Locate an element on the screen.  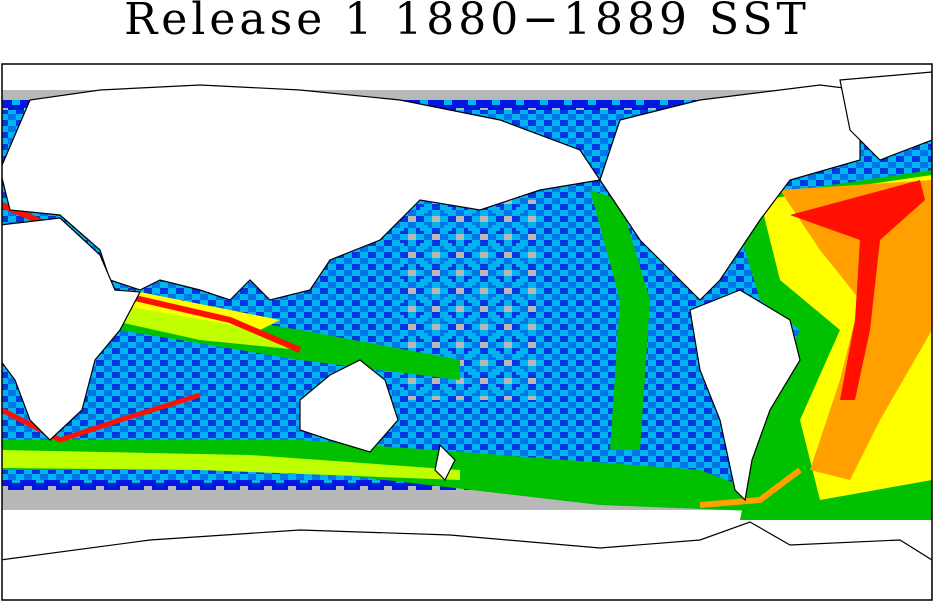
map-title: Release 1 1880−1889 SST is located at coordinates (467, 22).